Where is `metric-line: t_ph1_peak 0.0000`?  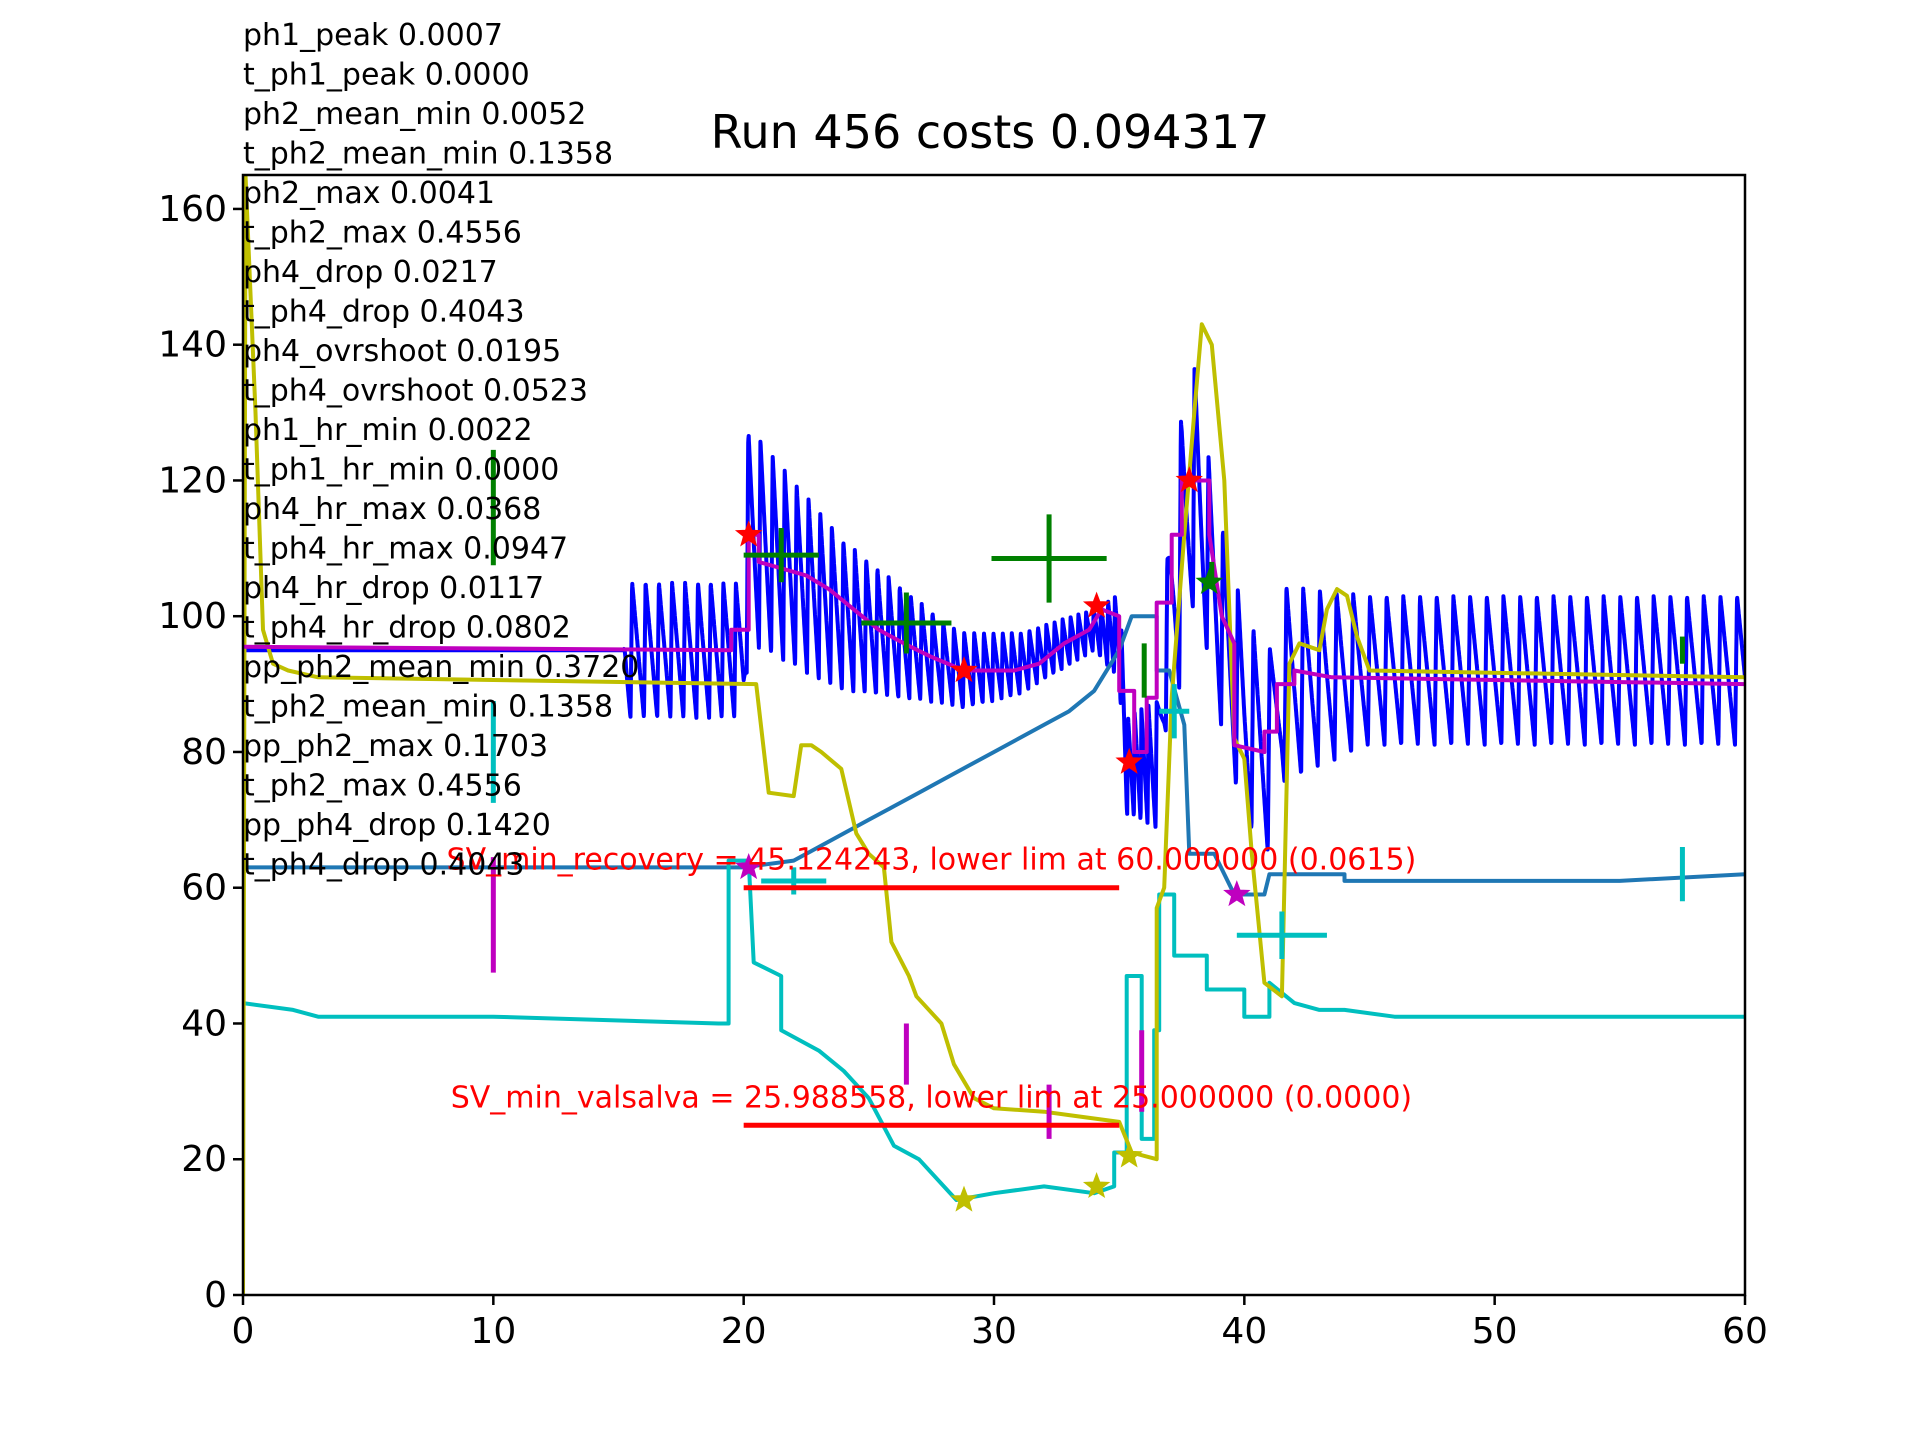 metric-line: t_ph1_peak 0.0000 is located at coordinates (386, 75).